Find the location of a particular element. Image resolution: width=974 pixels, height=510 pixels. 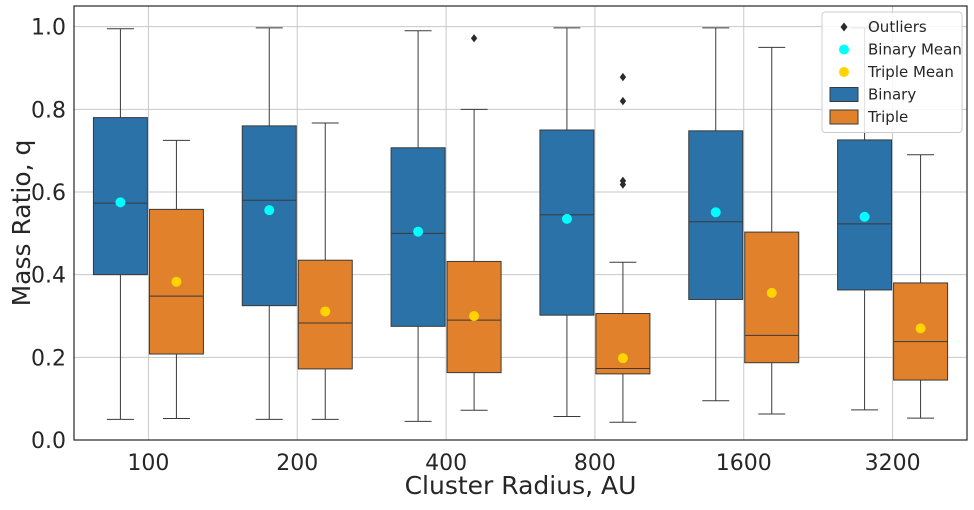

legend-box is located at coordinates (892, 72).